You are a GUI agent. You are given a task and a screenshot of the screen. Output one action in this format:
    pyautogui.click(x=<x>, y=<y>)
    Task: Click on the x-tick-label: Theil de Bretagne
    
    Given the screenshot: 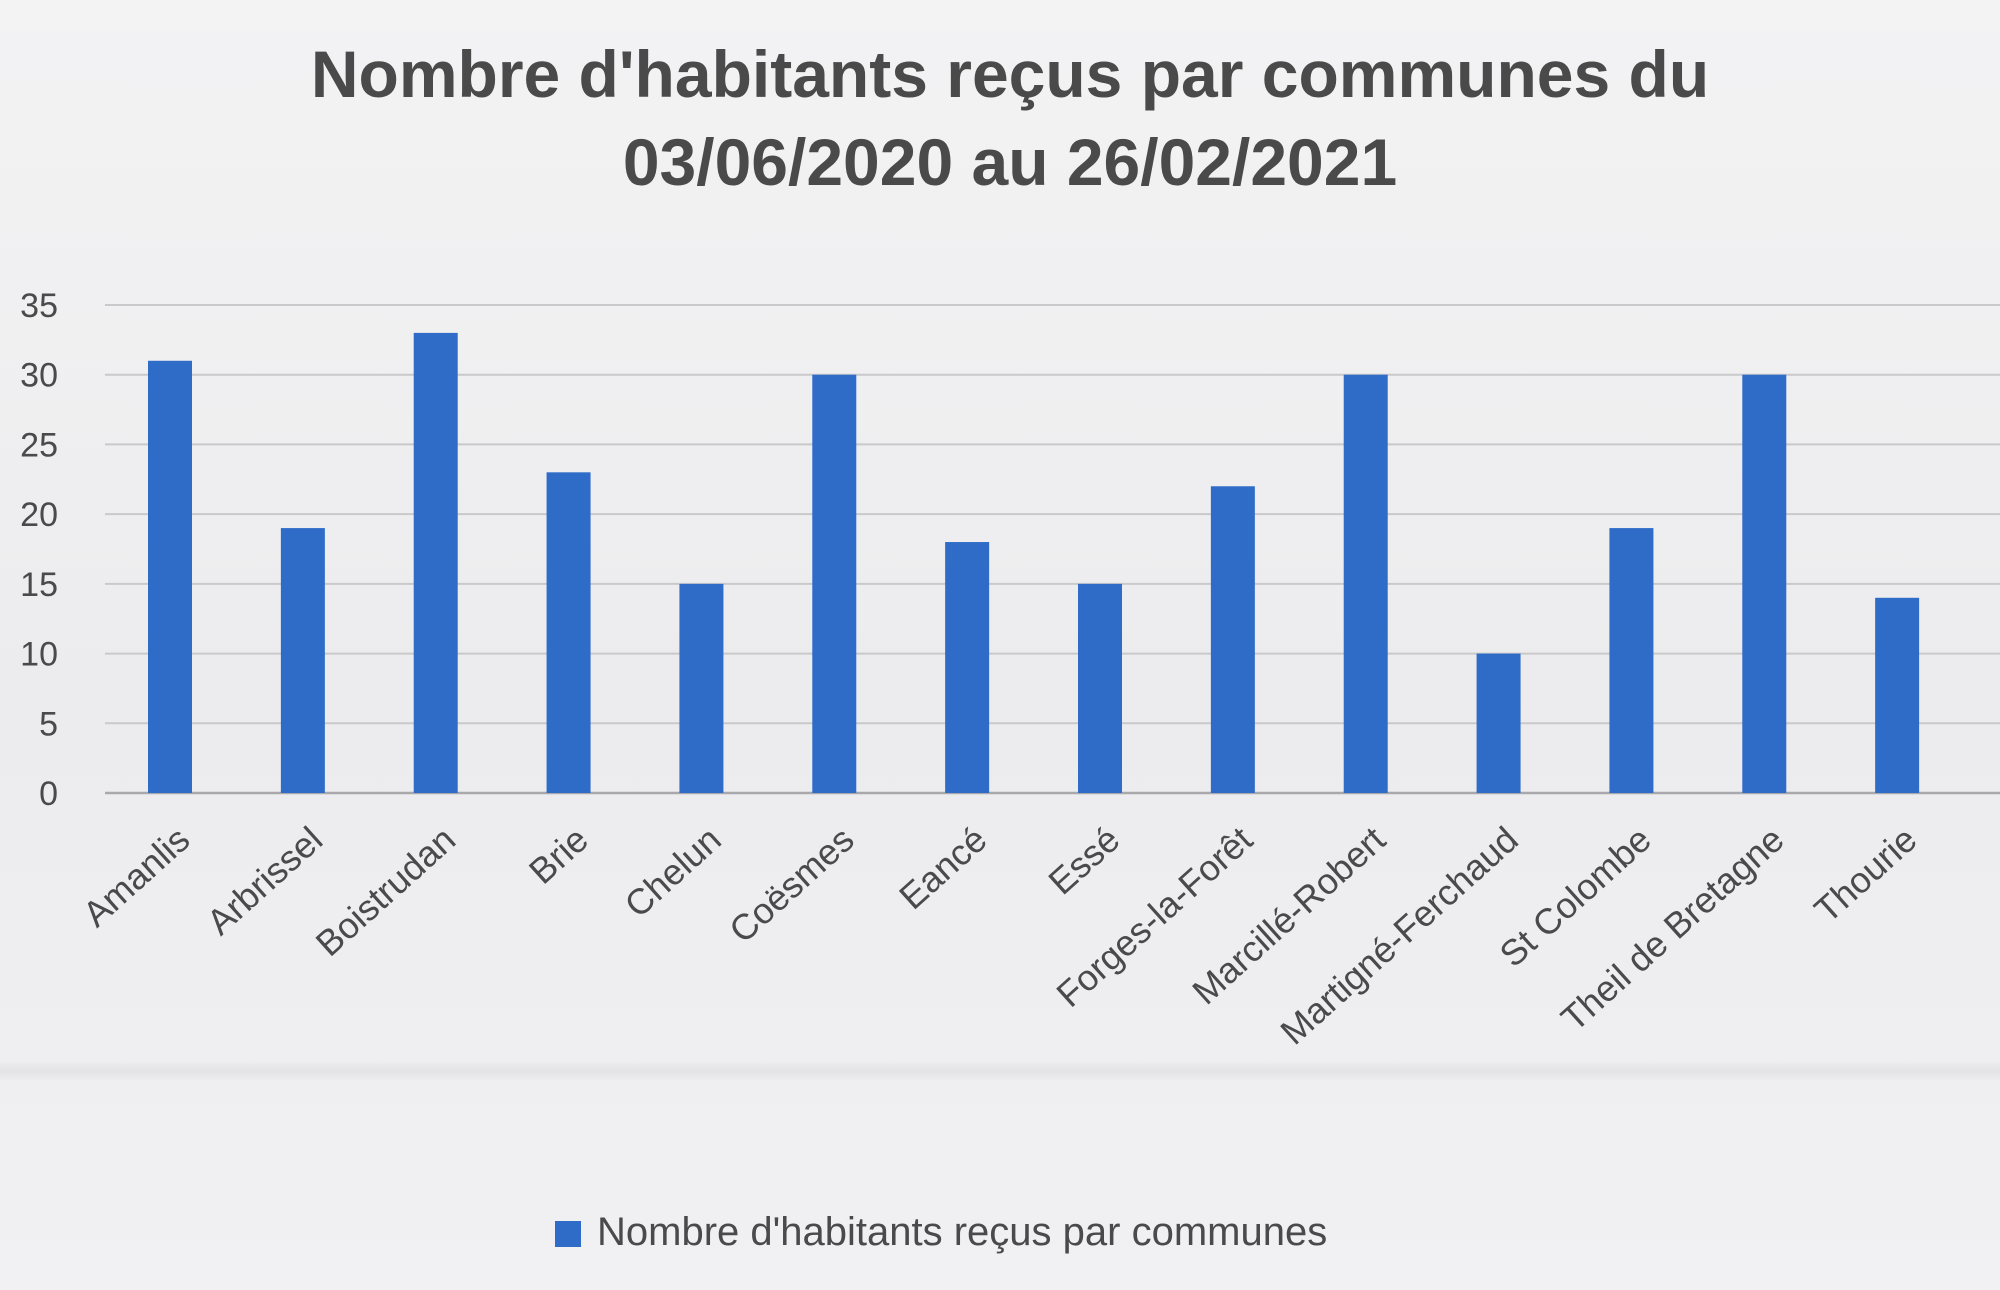 What is the action you would take?
    pyautogui.click(x=1672, y=928)
    